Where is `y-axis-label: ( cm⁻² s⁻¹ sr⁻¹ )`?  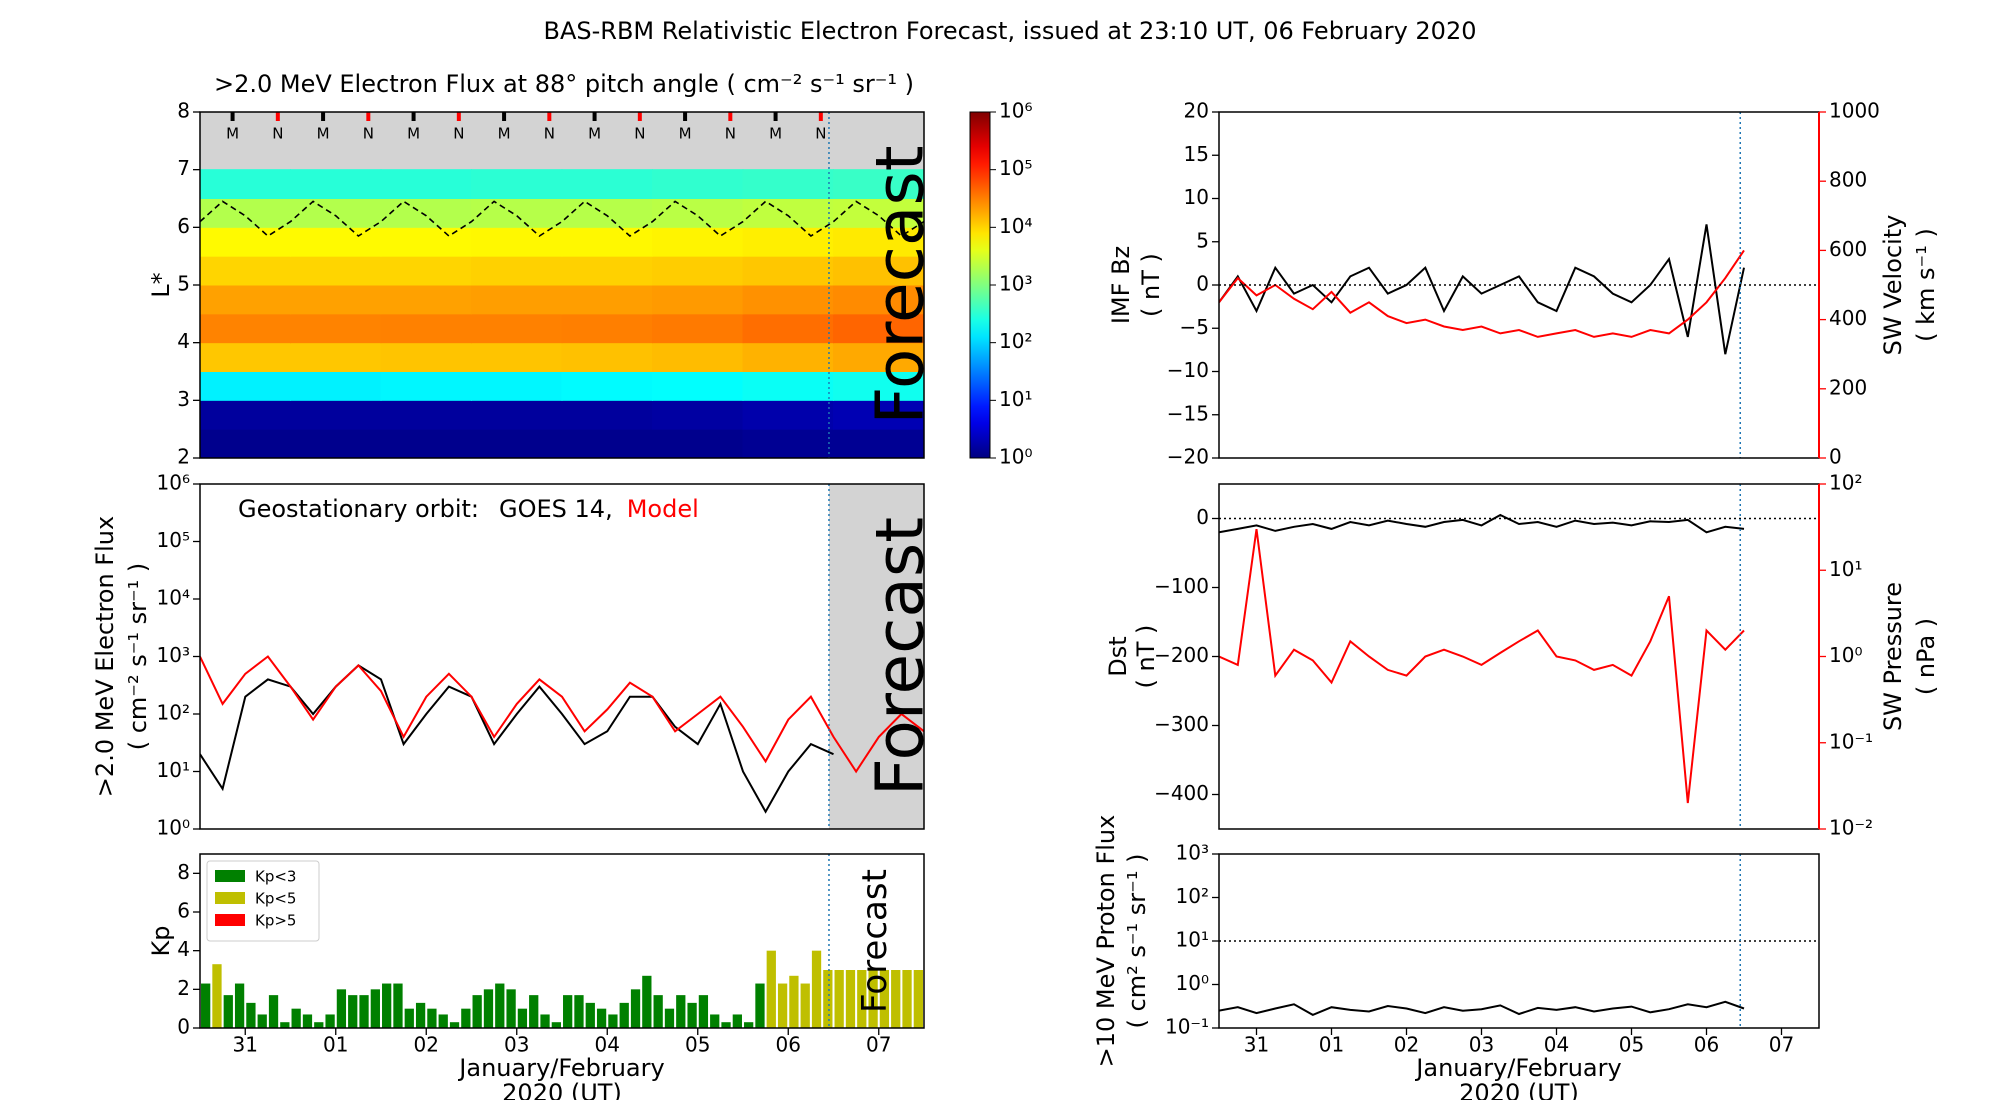 y-axis-label: ( cm⁻² s⁻¹ sr⁻¹ ) is located at coordinates (138, 657).